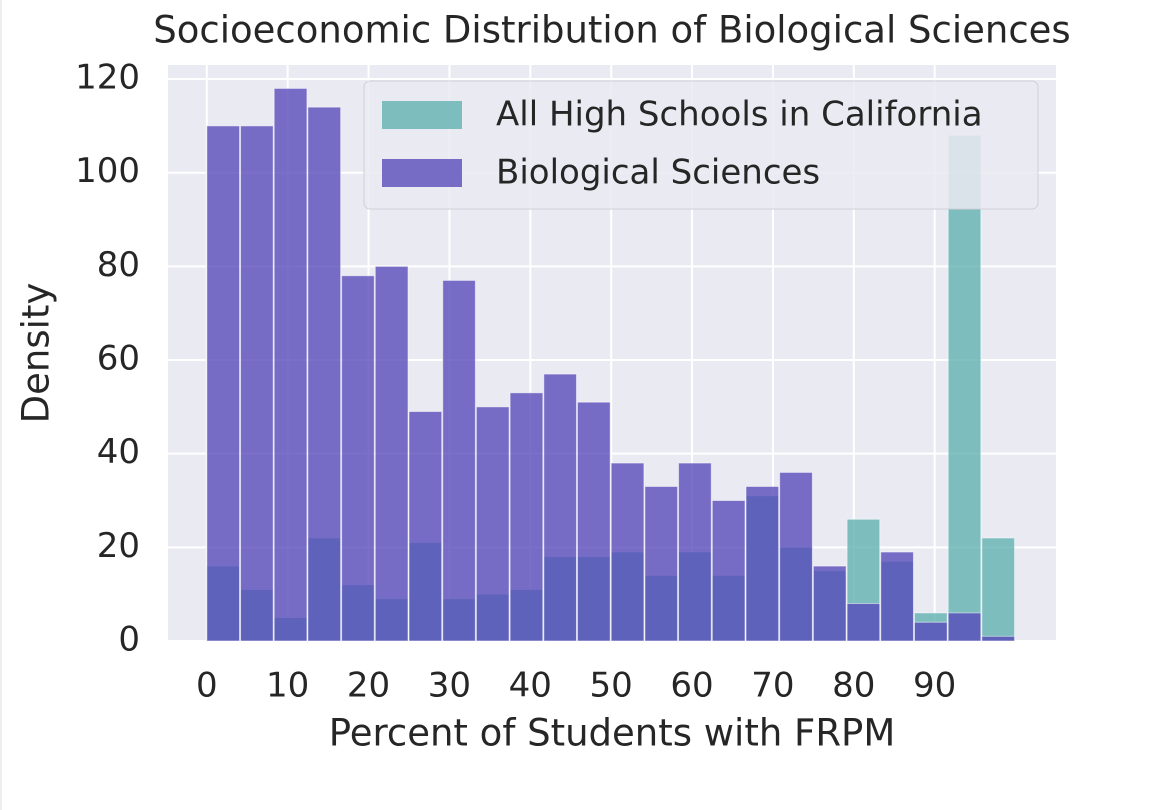 Image resolution: width=1164 pixels, height=810 pixels. What do you see at coordinates (118, 359) in the screenshot?
I see `y-tick-label: 60` at bounding box center [118, 359].